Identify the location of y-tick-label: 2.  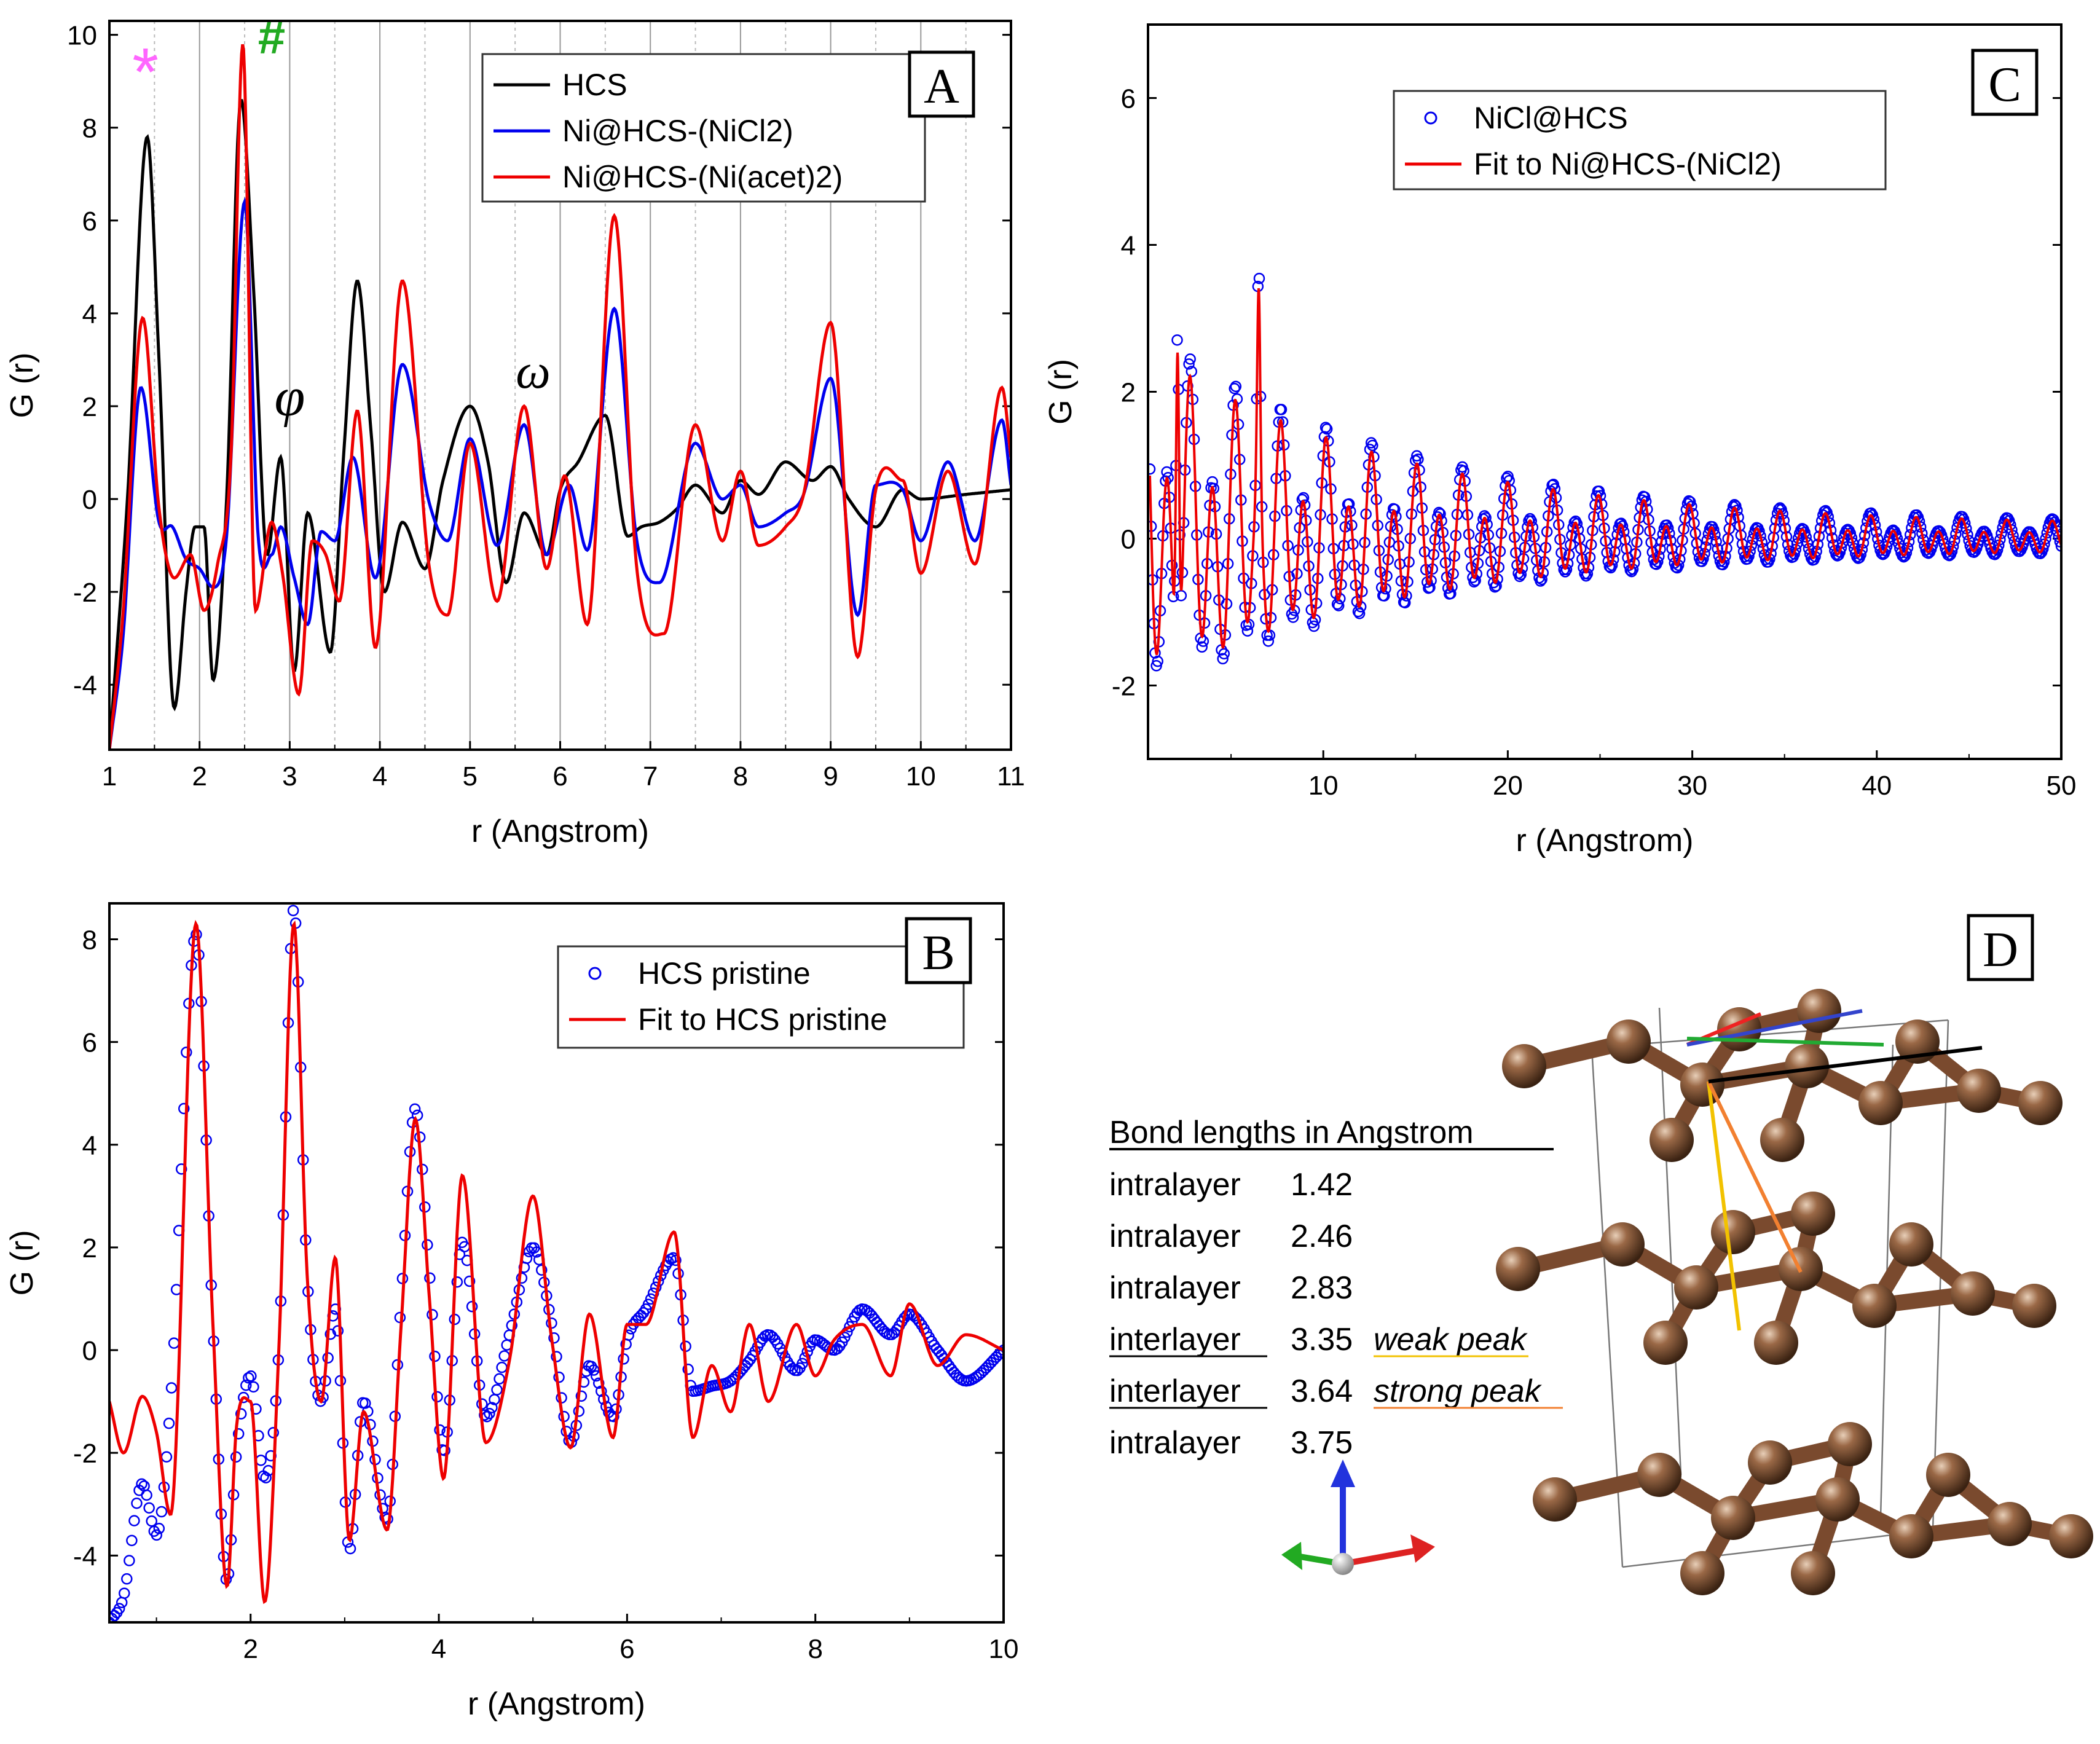
(89, 407).